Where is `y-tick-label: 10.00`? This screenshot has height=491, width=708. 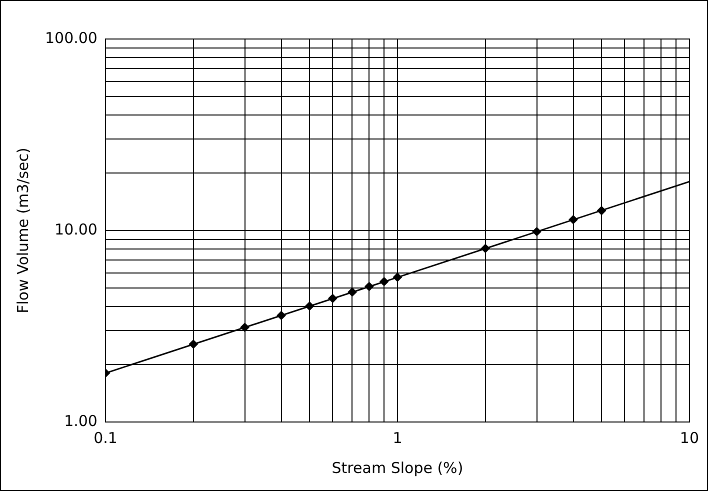 y-tick-label: 10.00 is located at coordinates (76, 229).